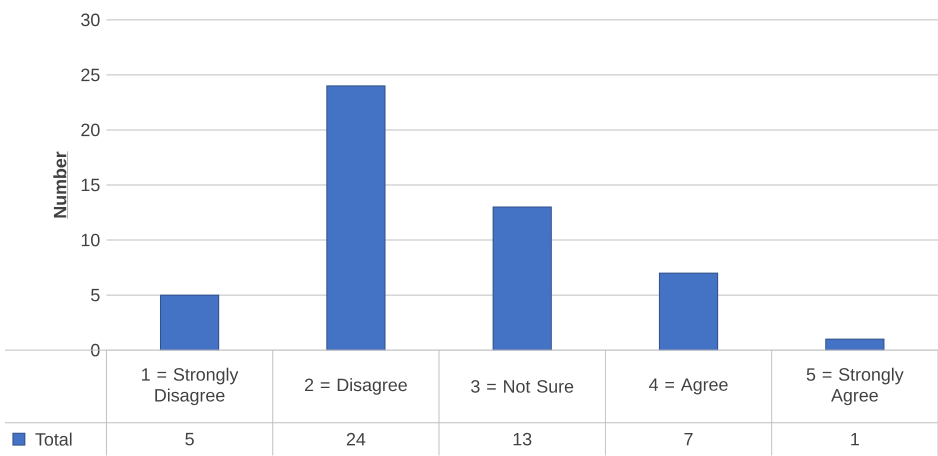 The image size is (938, 456). Describe the element at coordinates (688, 386) in the screenshot. I see `x-tick-label: 4 = Agree` at that location.